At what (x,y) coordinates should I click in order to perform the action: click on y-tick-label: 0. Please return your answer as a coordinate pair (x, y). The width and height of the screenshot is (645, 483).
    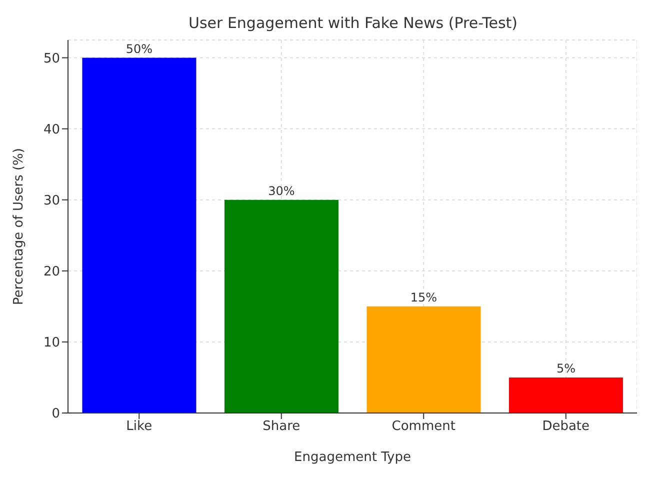
    Looking at the image, I should click on (56, 414).